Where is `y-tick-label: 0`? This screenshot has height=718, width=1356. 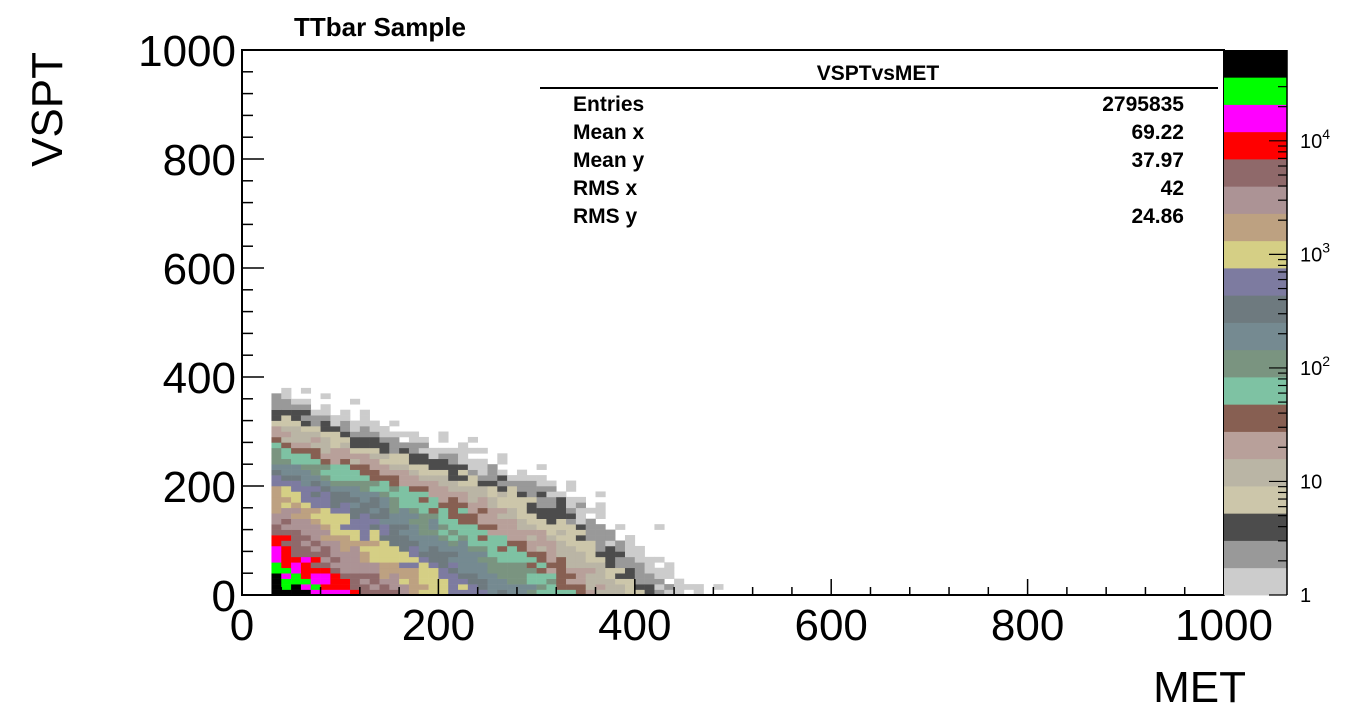 y-tick-label: 0 is located at coordinates (224, 596).